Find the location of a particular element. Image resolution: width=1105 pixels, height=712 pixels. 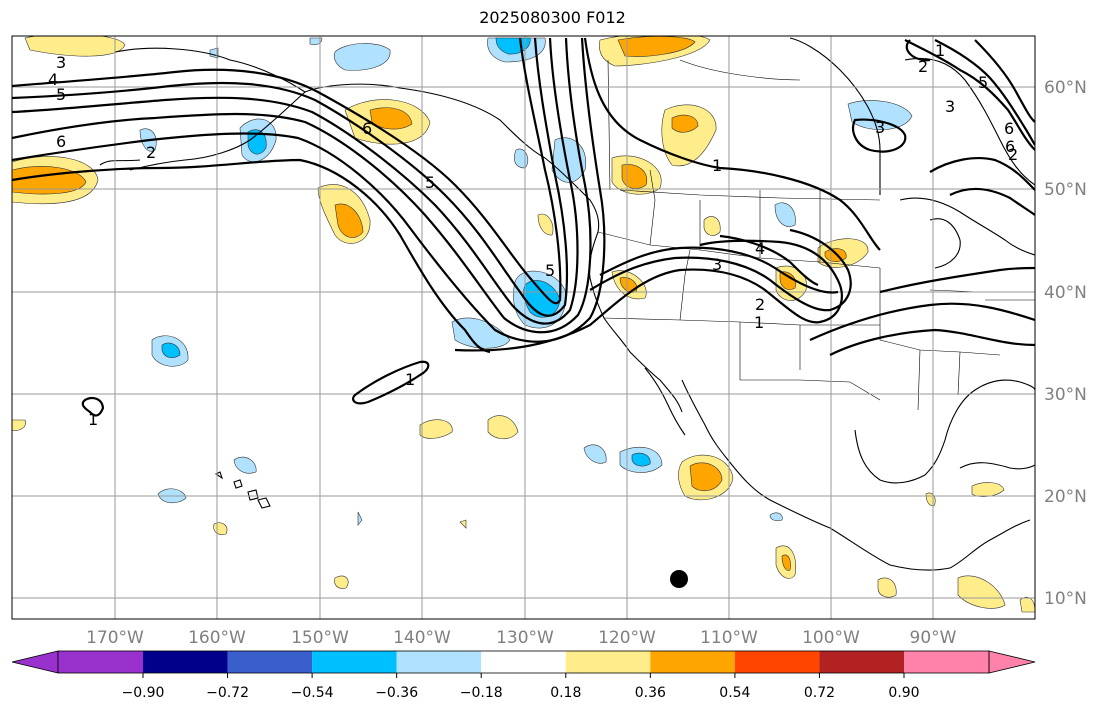

colorbar-tick-label: −0.36 is located at coordinates (396, 693).